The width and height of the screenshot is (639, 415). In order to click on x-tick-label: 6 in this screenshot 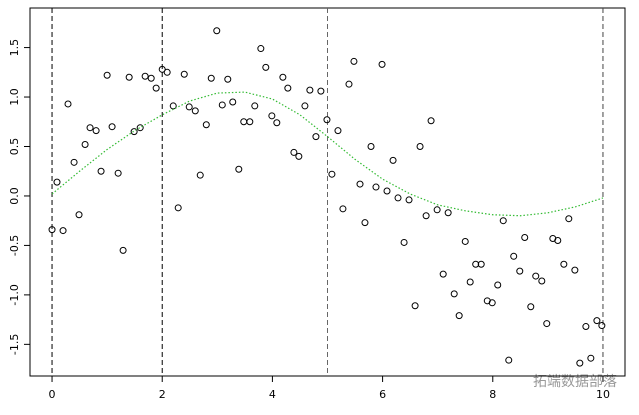, I will do `click(382, 394)`.